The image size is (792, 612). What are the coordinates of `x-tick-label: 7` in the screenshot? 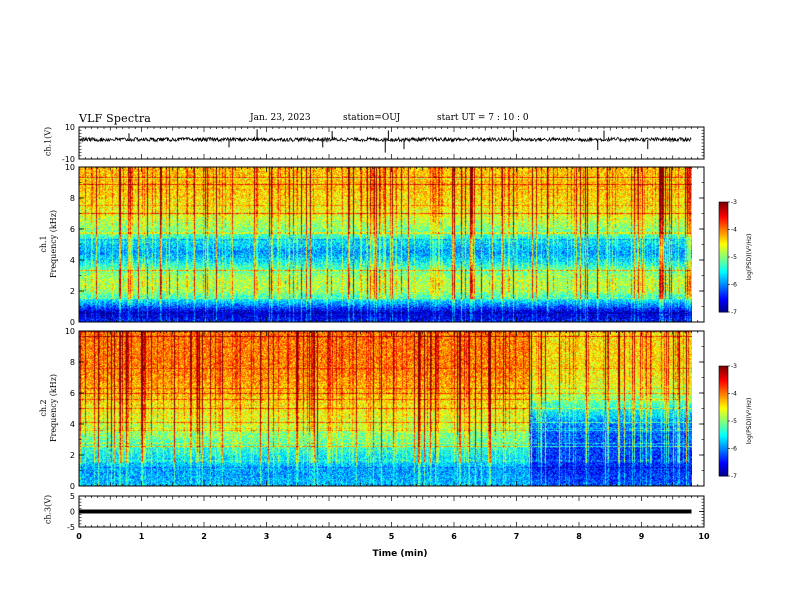 It's located at (517, 536).